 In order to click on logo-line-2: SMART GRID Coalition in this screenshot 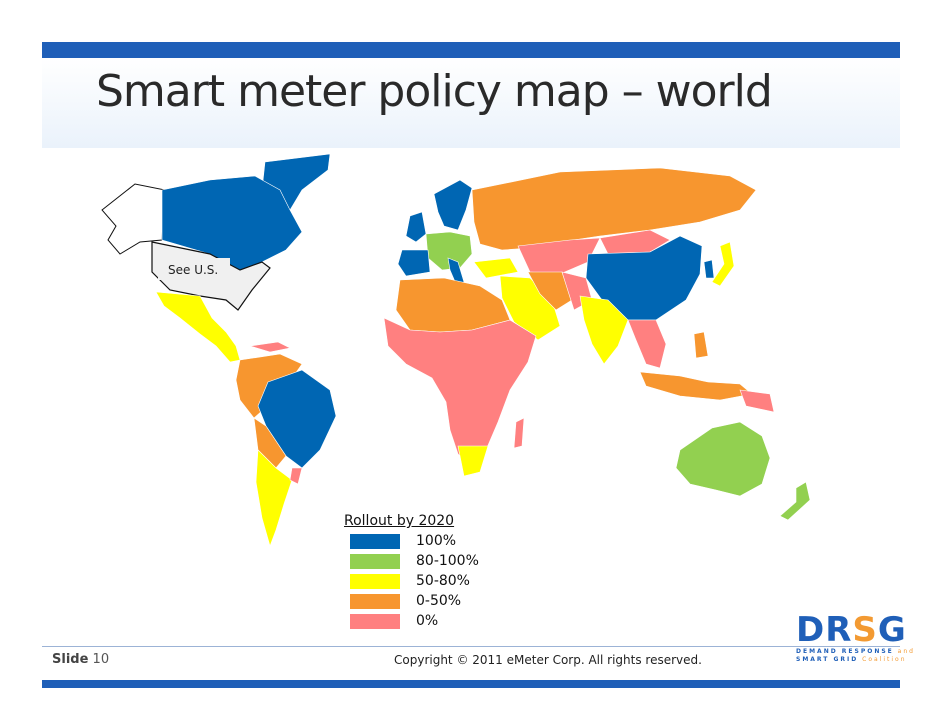, I will do `click(850, 660)`.